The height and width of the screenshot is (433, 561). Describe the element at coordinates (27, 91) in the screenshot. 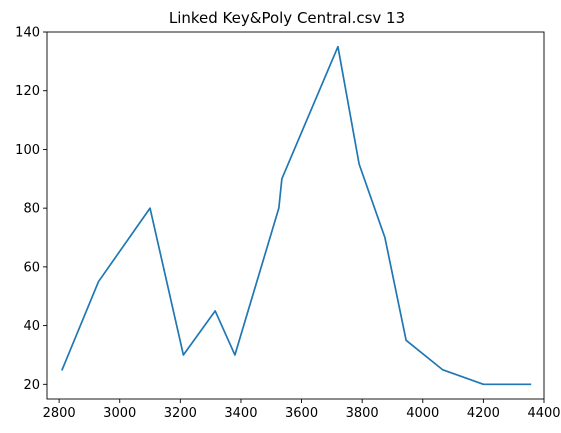

I see `y-tick-label: 120` at that location.